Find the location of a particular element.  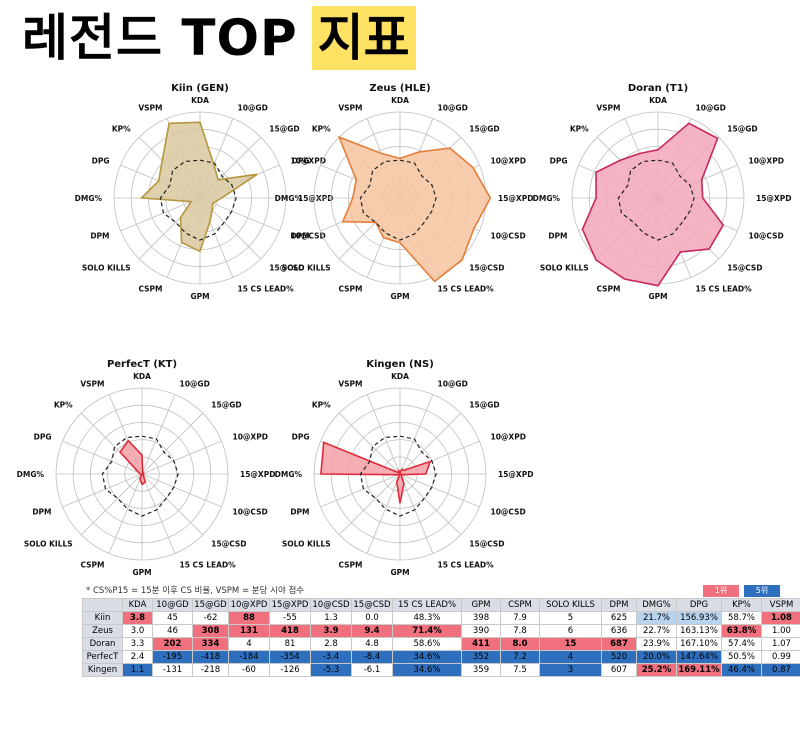

table-cell: 7.8 is located at coordinates (520, 631).